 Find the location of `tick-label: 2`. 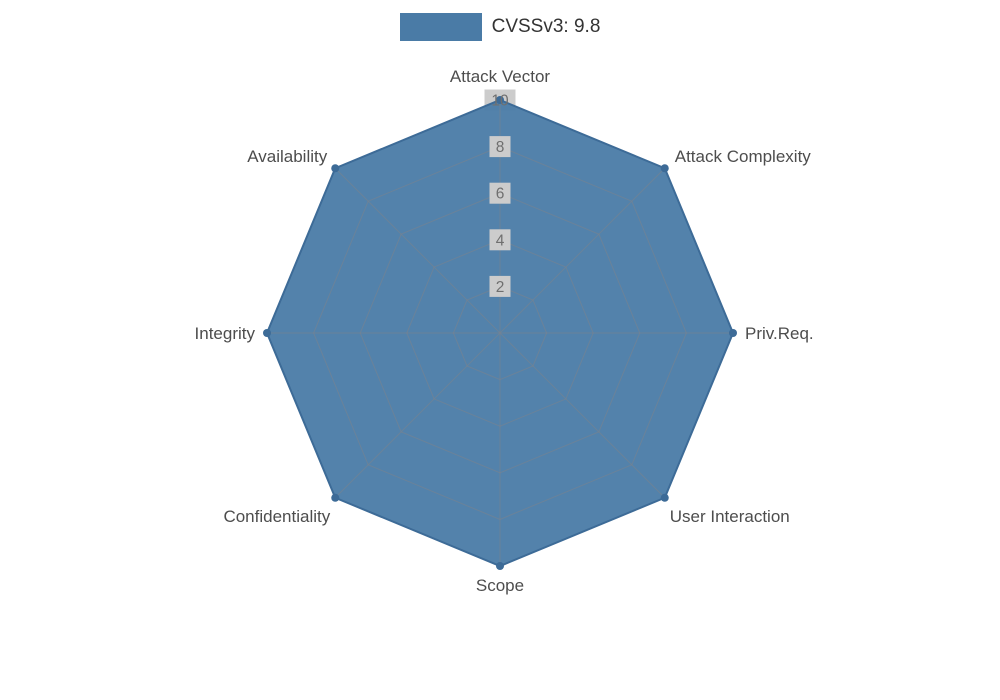

tick-label: 2 is located at coordinates (500, 287).